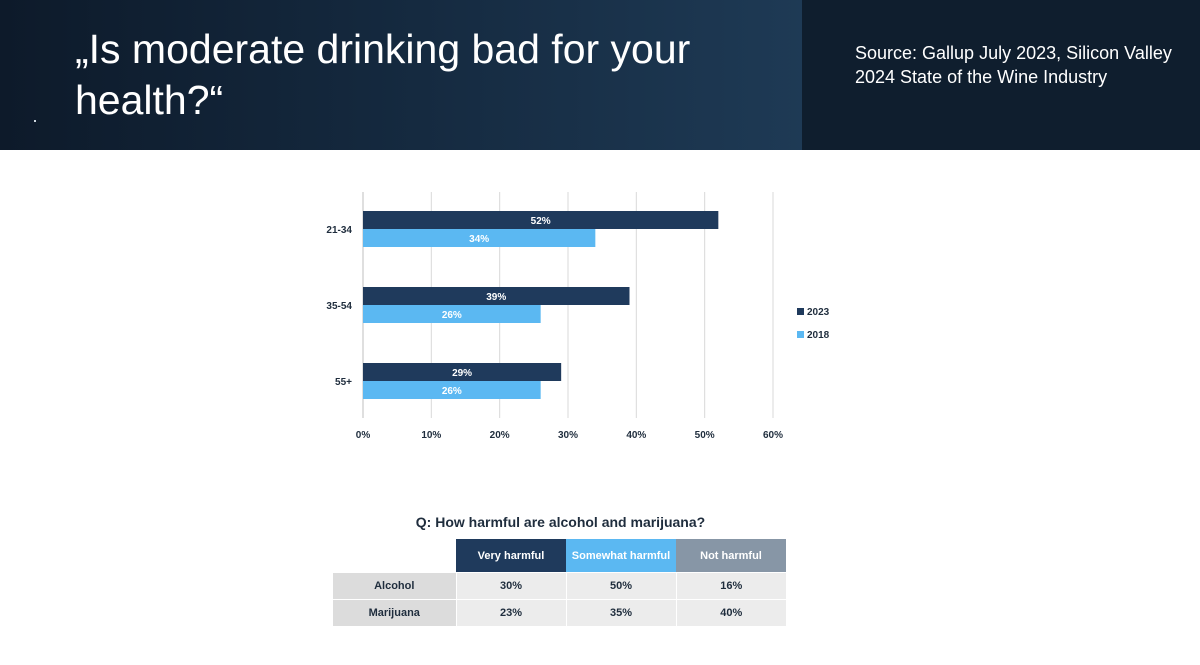  Describe the element at coordinates (773, 435) in the screenshot. I see `x-tick-label: 60%` at that location.